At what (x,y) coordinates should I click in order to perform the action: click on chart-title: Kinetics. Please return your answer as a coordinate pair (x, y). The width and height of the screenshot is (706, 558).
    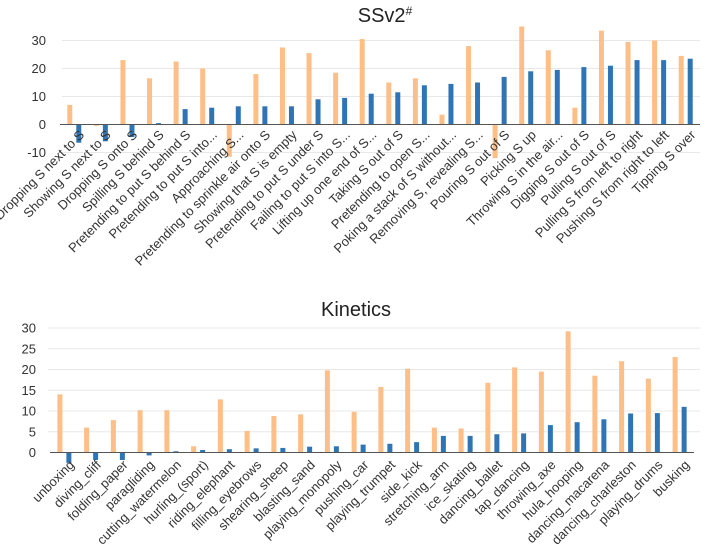
    Looking at the image, I should click on (356, 310).